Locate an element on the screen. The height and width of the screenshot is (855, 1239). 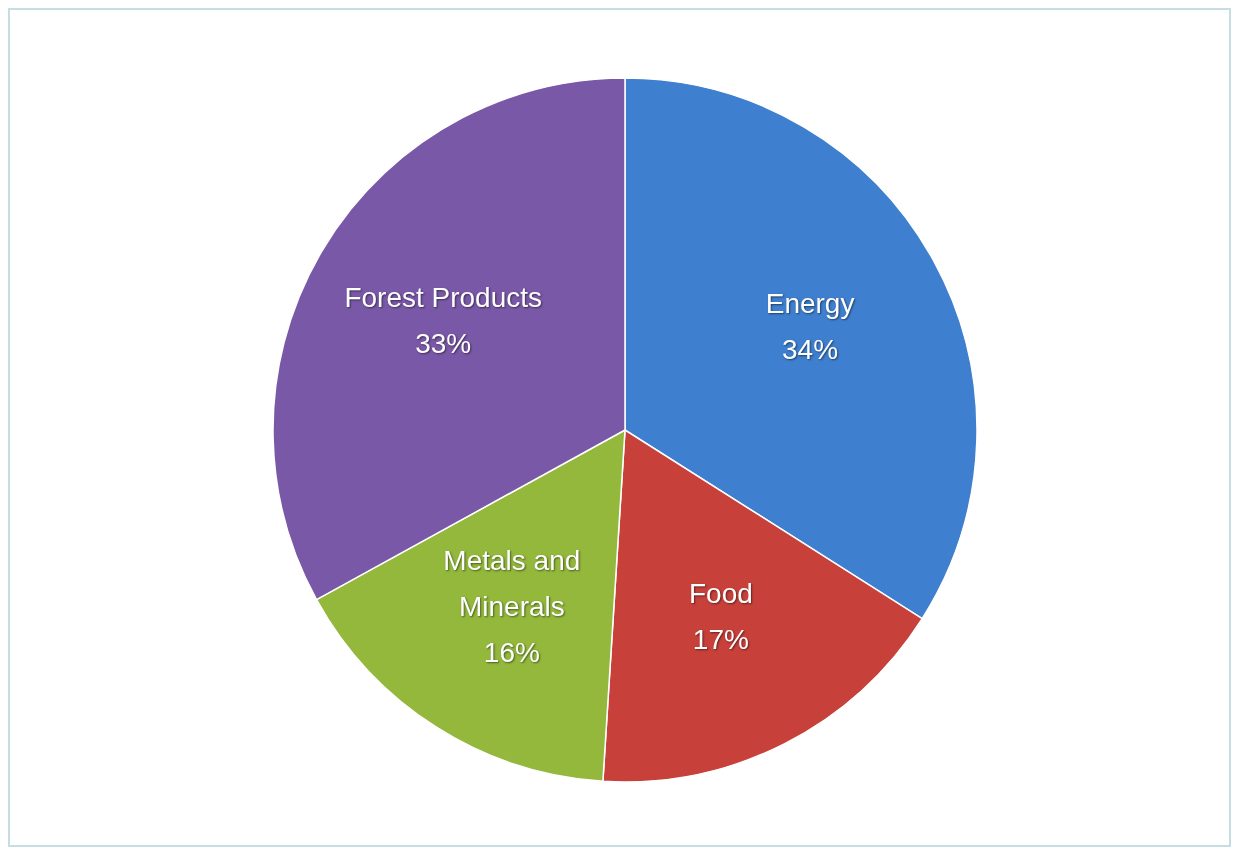
slice-label: Metals and Minerals is located at coordinates (512, 583).